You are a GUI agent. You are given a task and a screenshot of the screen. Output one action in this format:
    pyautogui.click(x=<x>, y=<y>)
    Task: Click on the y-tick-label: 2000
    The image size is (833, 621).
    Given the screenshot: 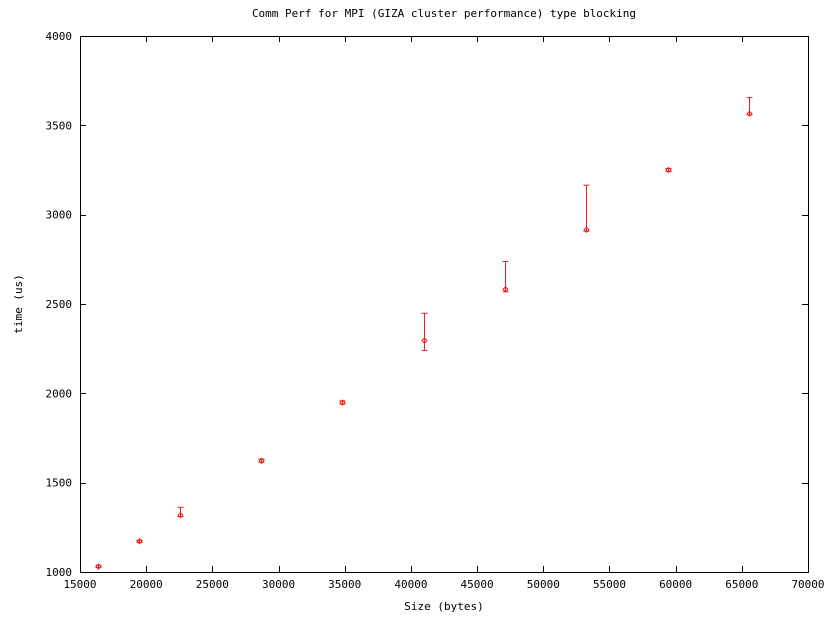 What is the action you would take?
    pyautogui.click(x=59, y=393)
    